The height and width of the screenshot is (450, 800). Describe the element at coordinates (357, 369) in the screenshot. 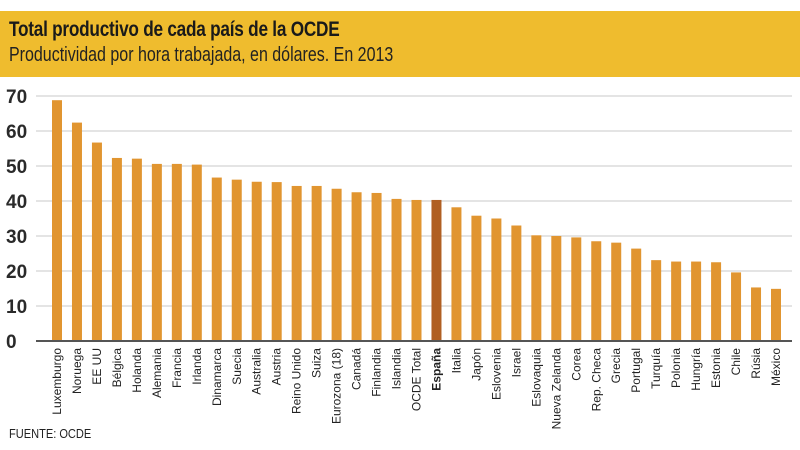

I see `x-tick-label: Canadá` at that location.